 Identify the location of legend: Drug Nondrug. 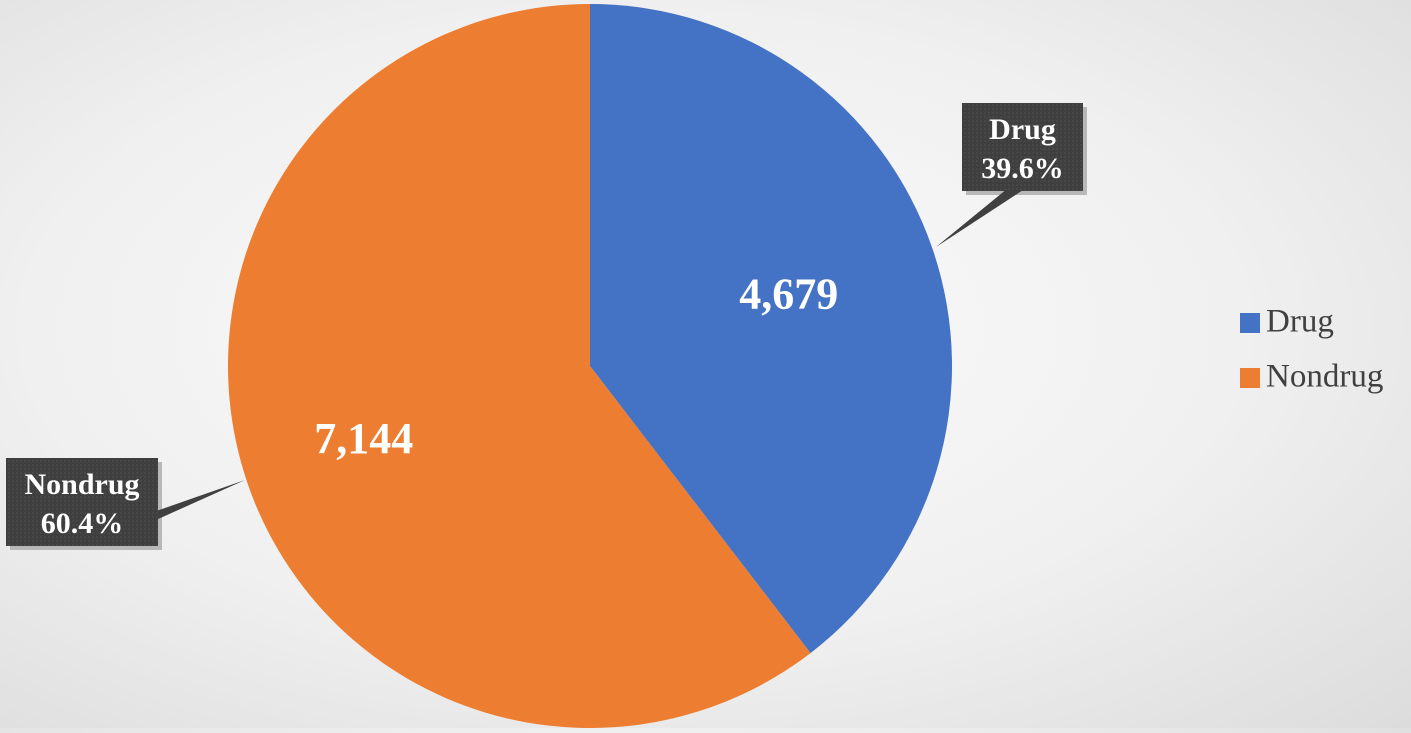
(1311, 349).